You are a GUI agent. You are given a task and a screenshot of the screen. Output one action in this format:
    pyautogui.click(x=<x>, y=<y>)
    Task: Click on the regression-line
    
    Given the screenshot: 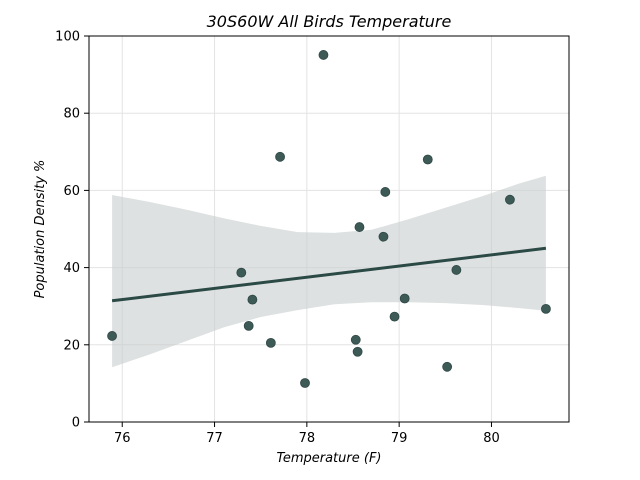 What is the action you would take?
    pyautogui.click(x=329, y=274)
    